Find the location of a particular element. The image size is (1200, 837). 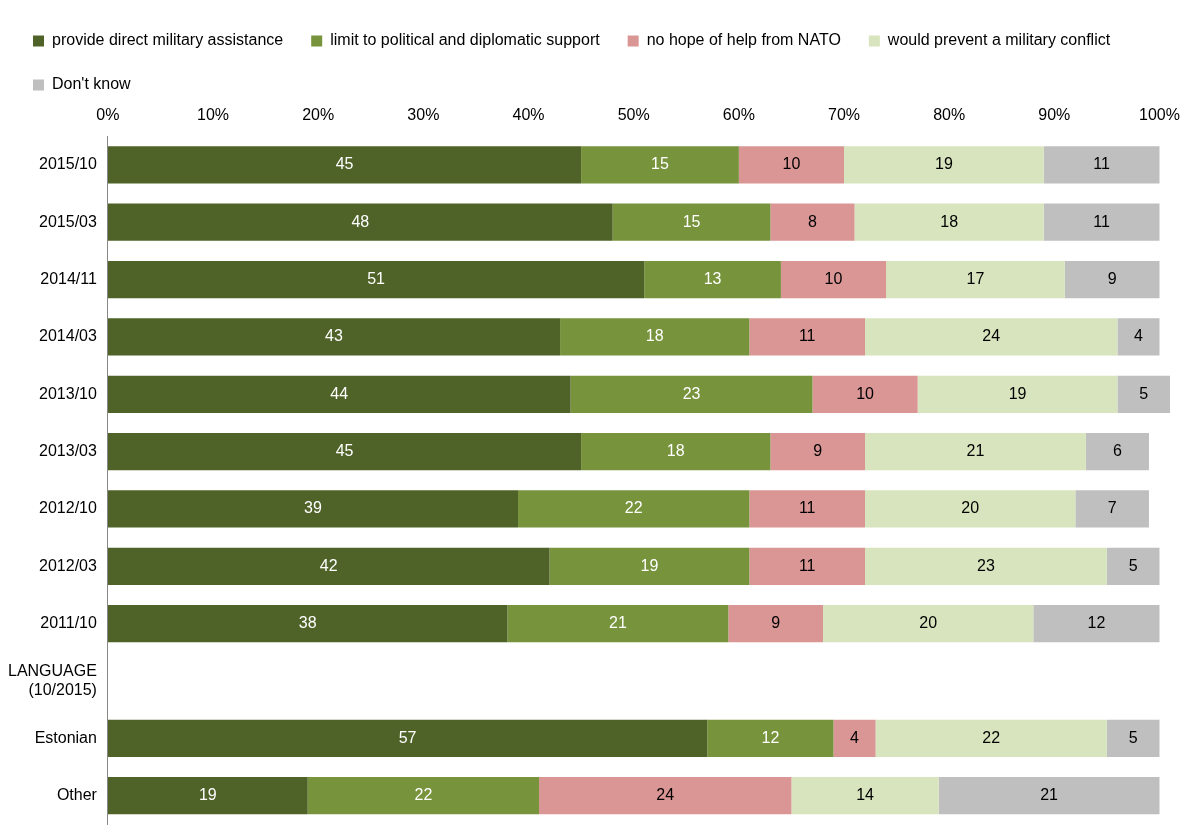

x-tick-label: 70% is located at coordinates (844, 115).